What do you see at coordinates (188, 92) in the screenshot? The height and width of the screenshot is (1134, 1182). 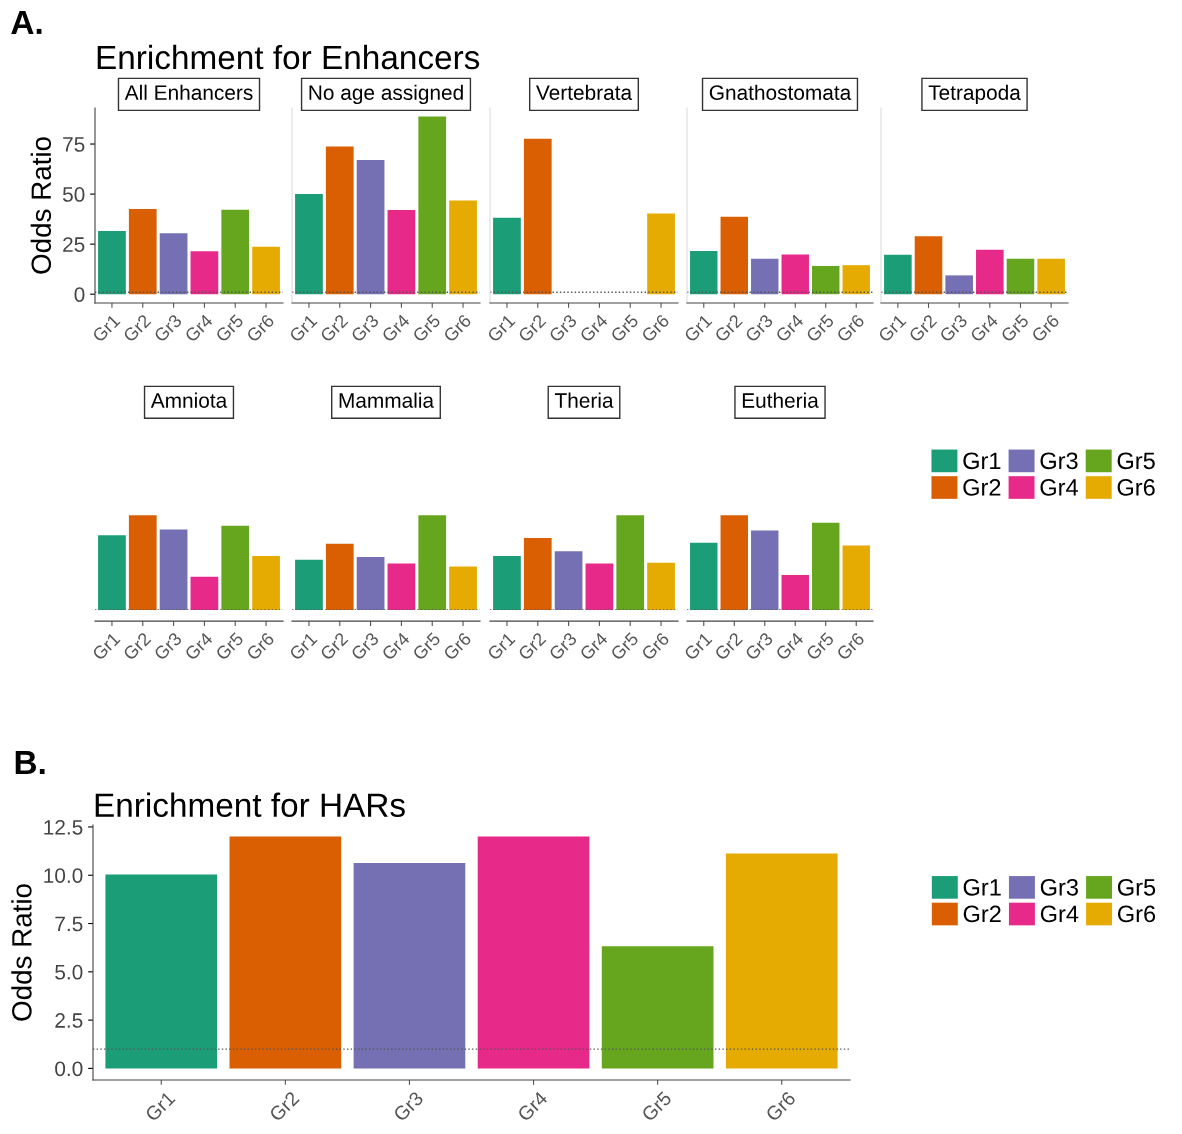 I see `chart-title: All Enhancers` at bounding box center [188, 92].